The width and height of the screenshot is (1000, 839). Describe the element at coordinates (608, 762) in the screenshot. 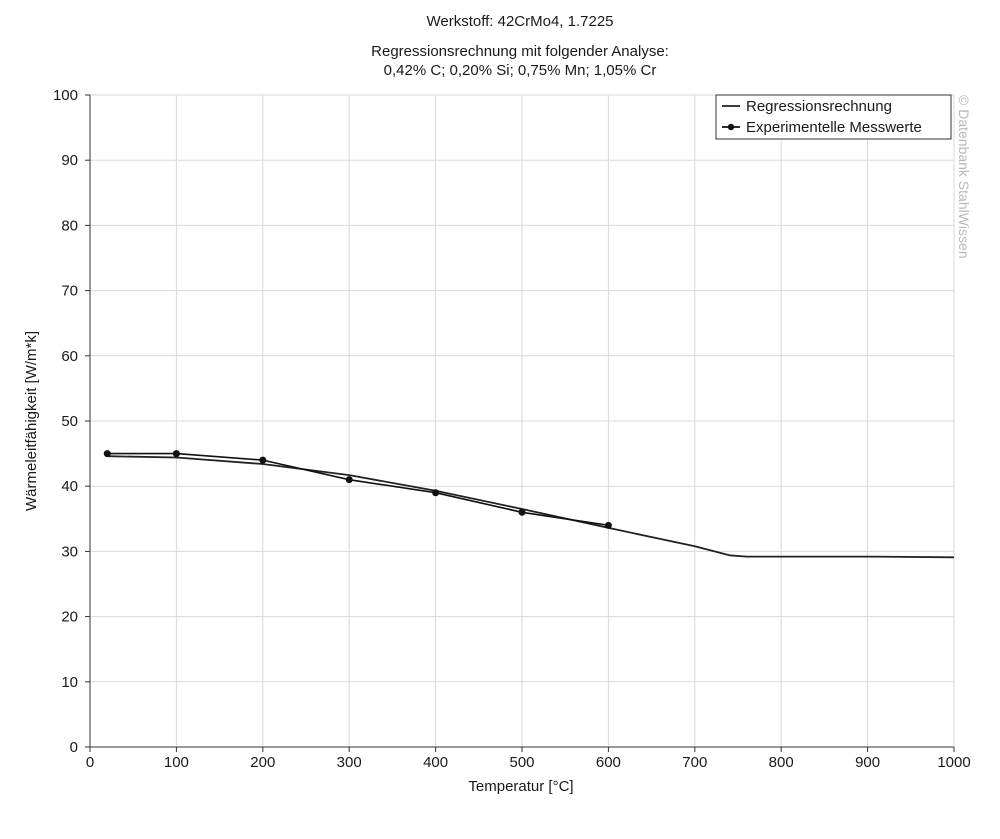

I see `x-tick-label: 600` at that location.